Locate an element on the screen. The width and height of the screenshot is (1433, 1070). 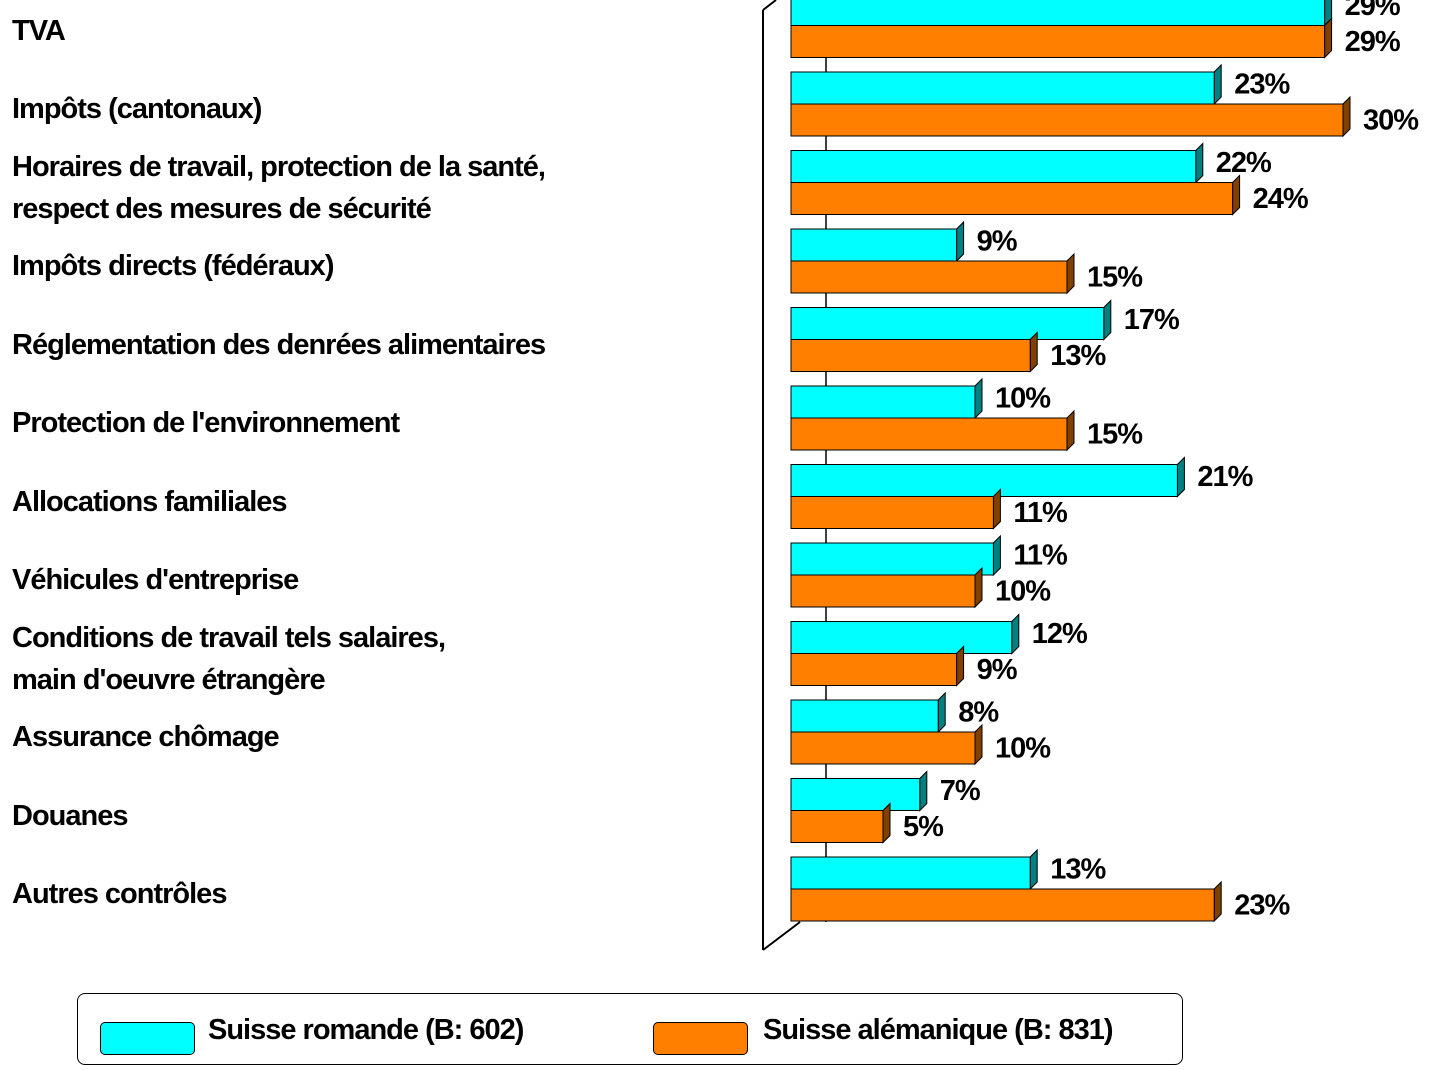
wall-top is located at coordinates (769, 5).